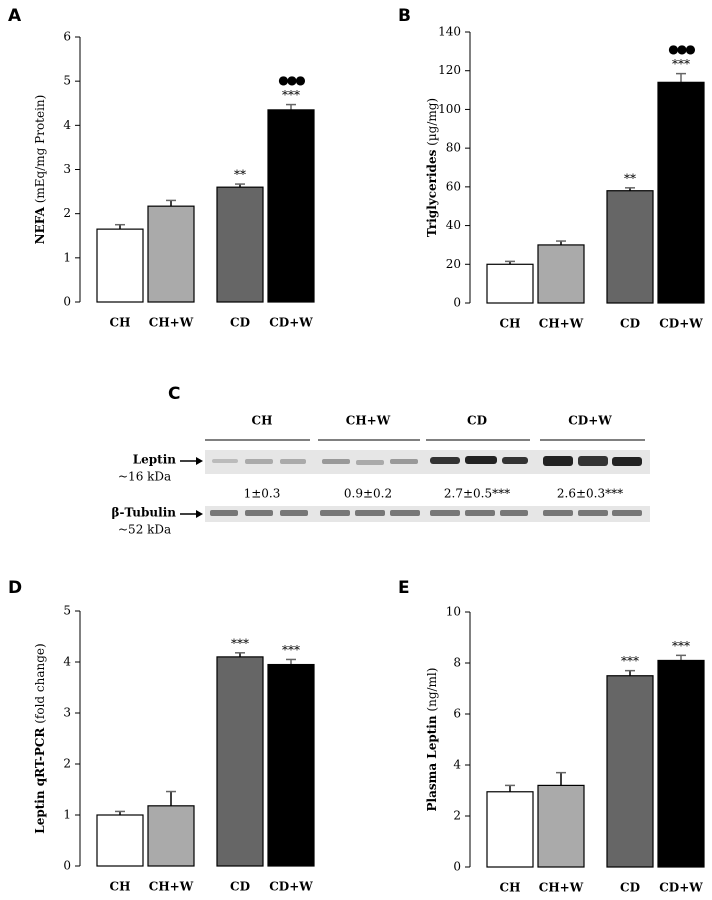  Describe the element at coordinates (262, 421) in the screenshot. I see `group-label: CH` at that location.